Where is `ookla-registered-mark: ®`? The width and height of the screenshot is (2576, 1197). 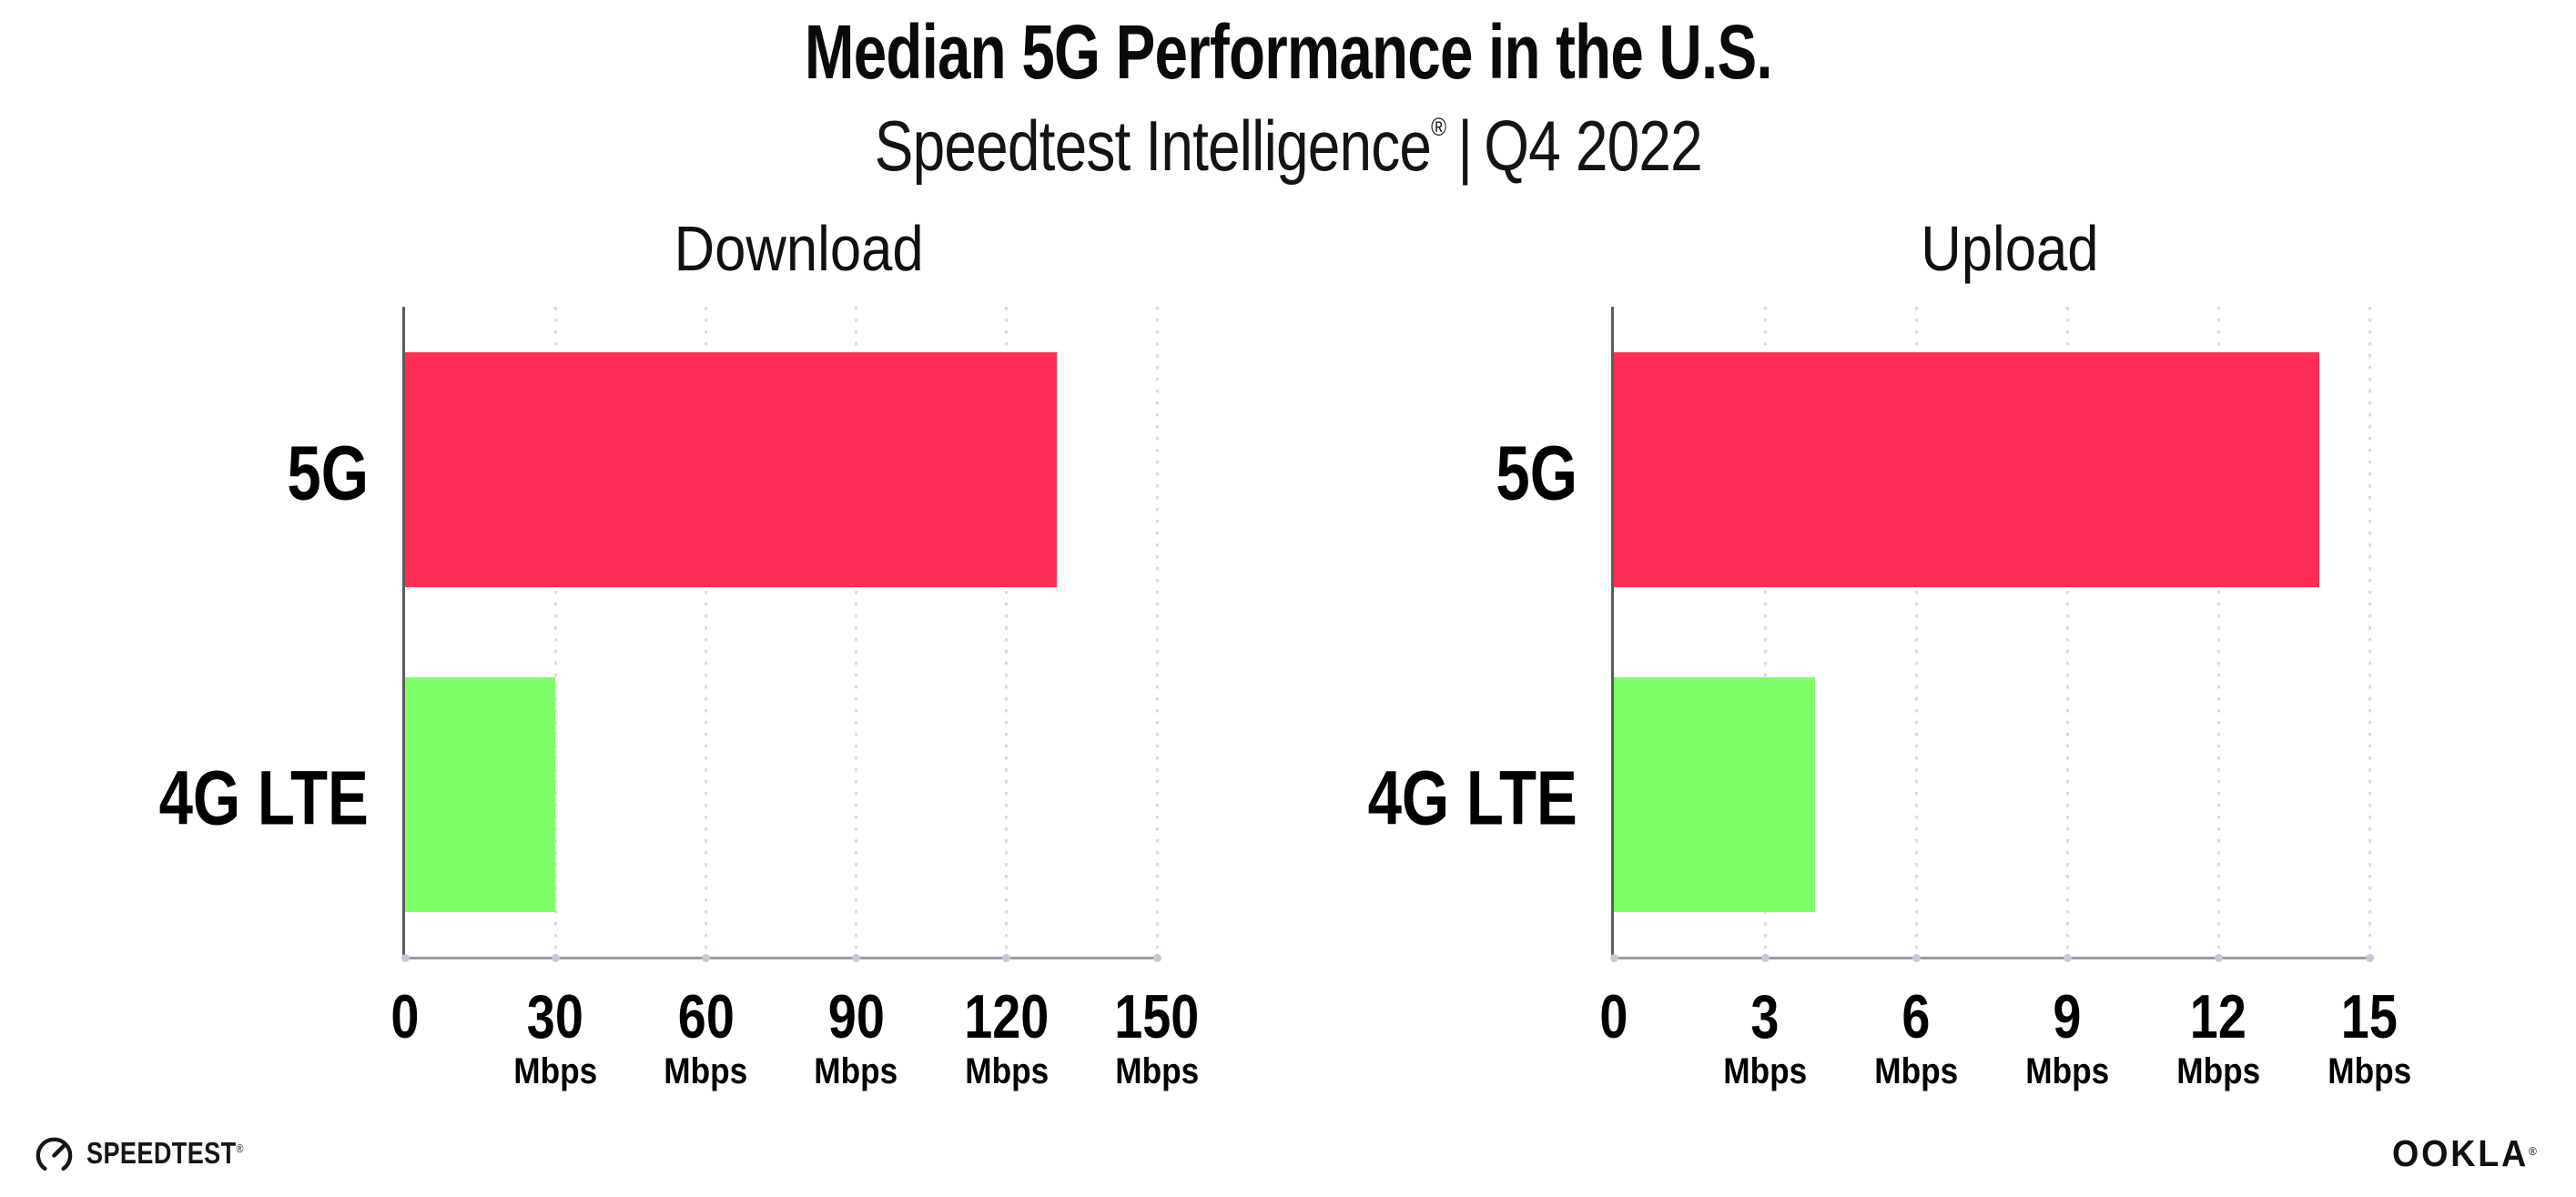 ookla-registered-mark: ® is located at coordinates (2534, 1151).